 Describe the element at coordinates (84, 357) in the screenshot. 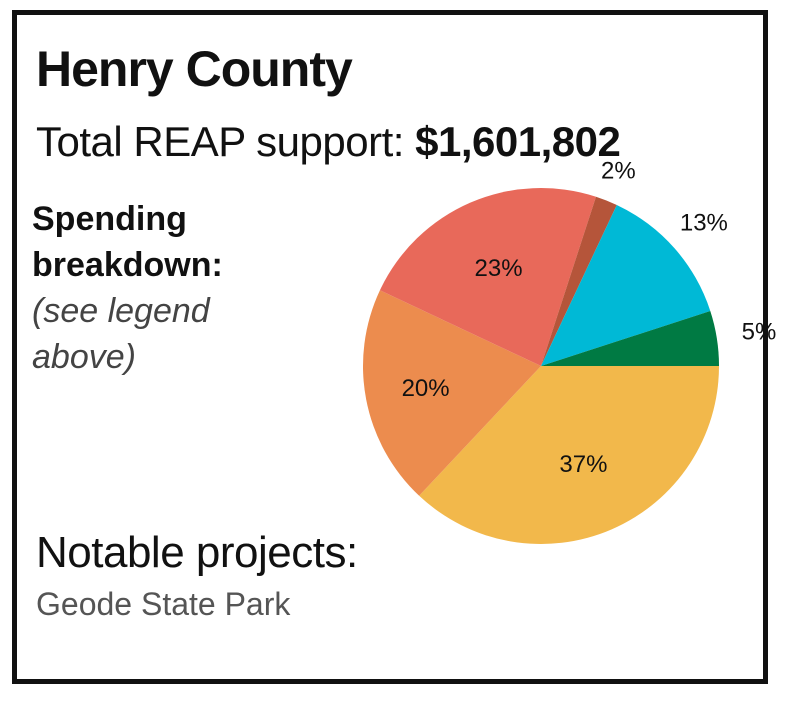

I see `breakdown-note-line2: above)` at that location.